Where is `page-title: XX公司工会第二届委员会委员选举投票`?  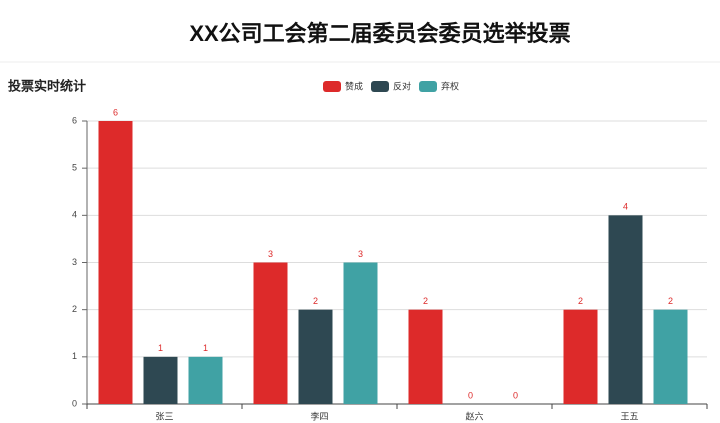
page-title: XX公司工会第二届委员会委员选举投票 is located at coordinates (379, 33).